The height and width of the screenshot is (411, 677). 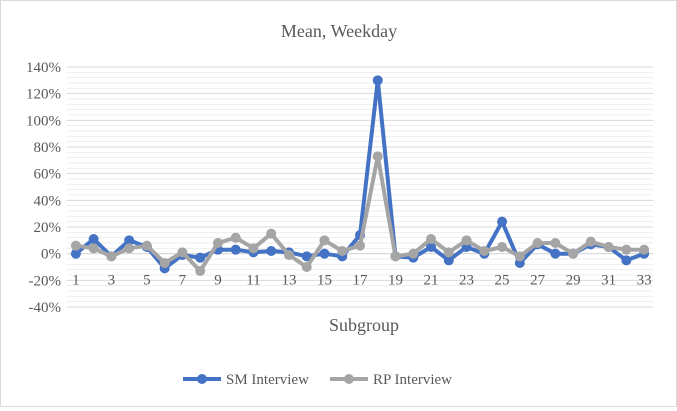 I want to click on x-tick-label: 21, so click(x=431, y=281).